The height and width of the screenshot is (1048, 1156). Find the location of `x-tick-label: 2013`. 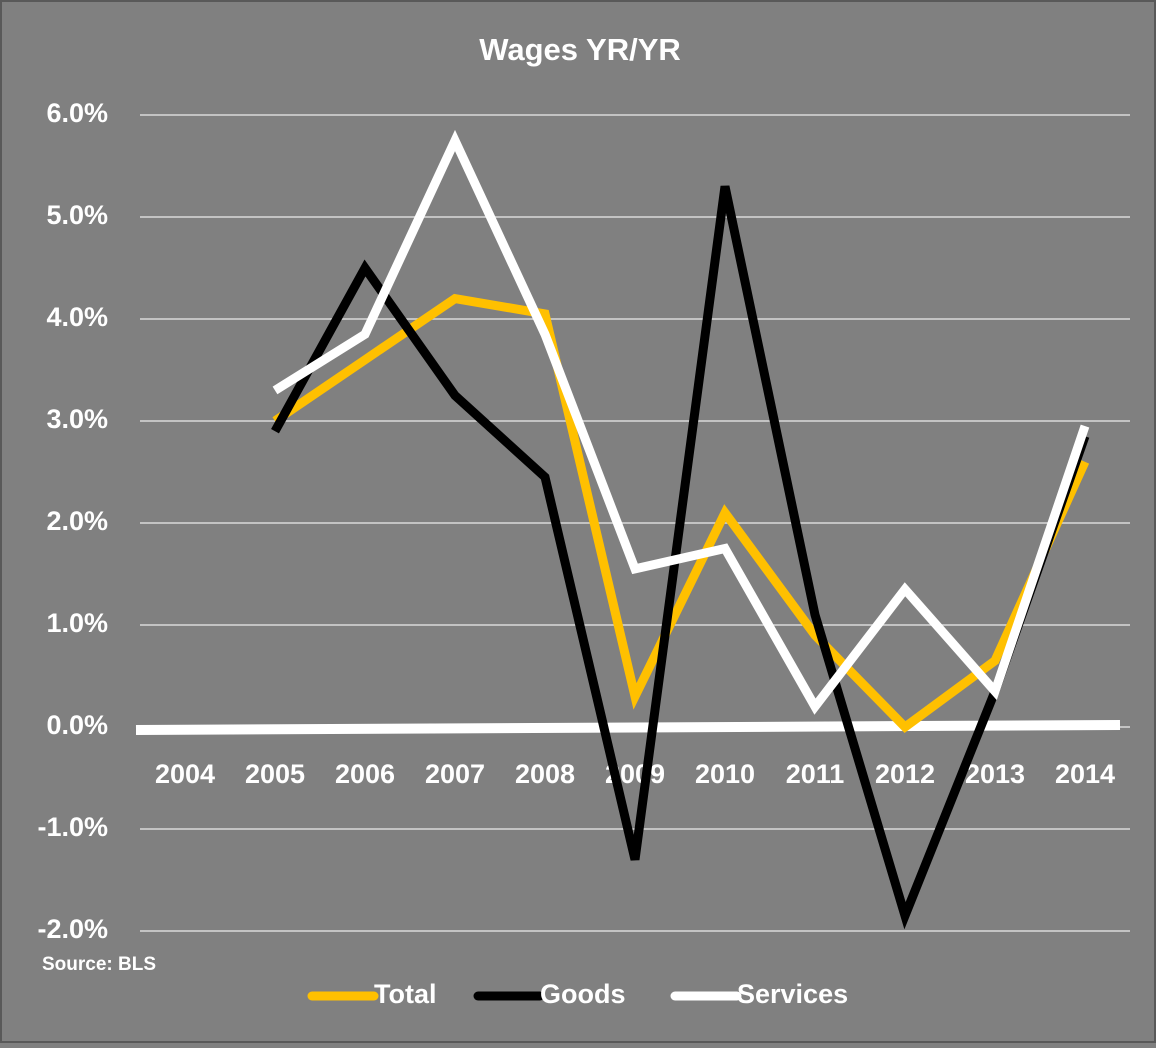

x-tick-label: 2013 is located at coordinates (995, 774).